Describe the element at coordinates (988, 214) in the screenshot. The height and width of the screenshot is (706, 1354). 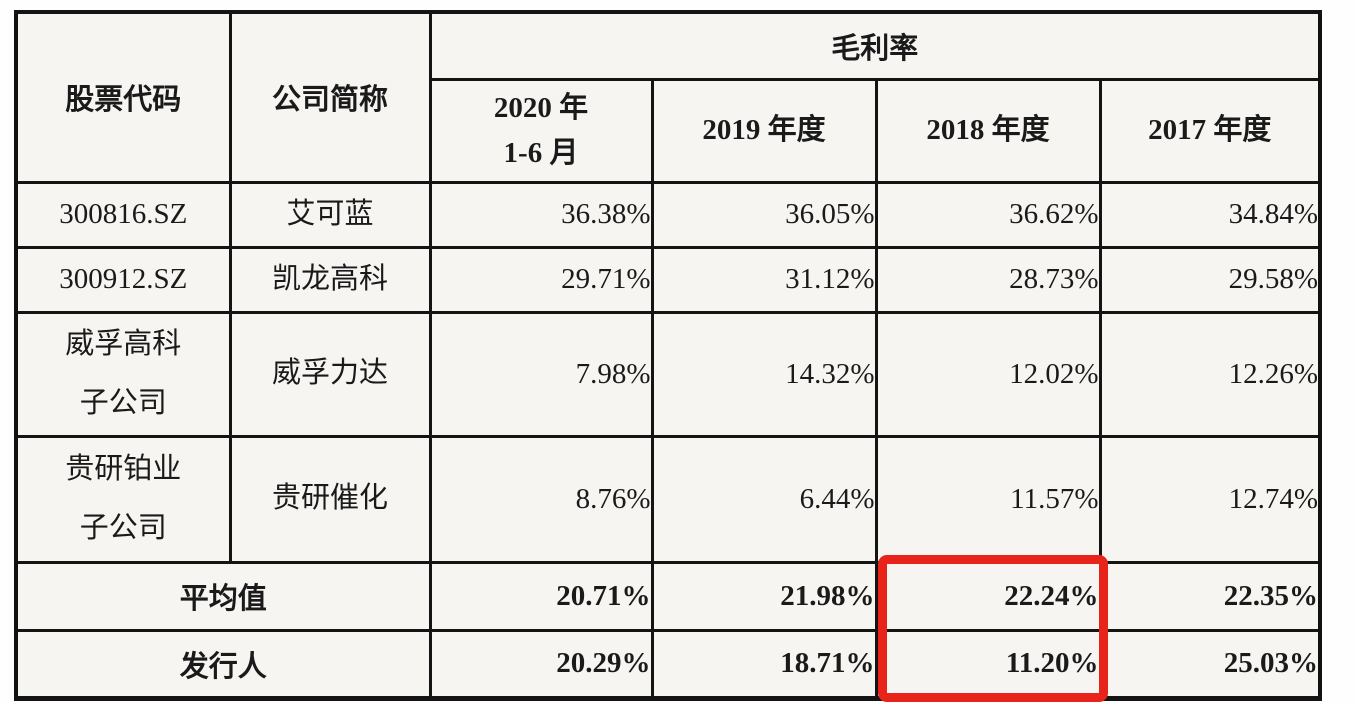
I see `cell-value: 36.62%` at that location.